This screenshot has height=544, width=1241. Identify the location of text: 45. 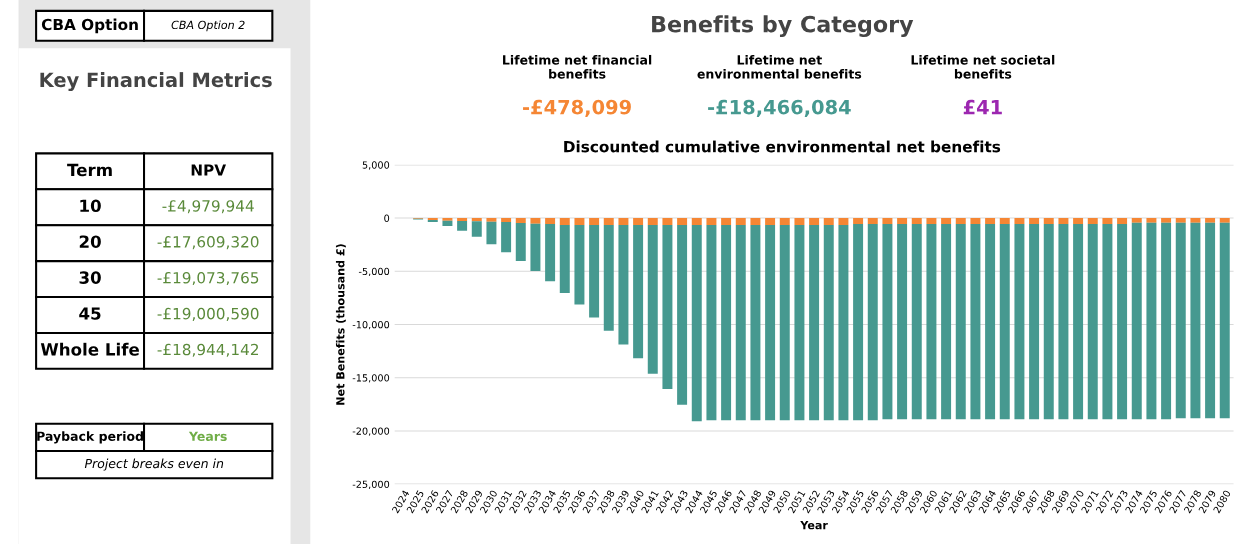
(90, 313).